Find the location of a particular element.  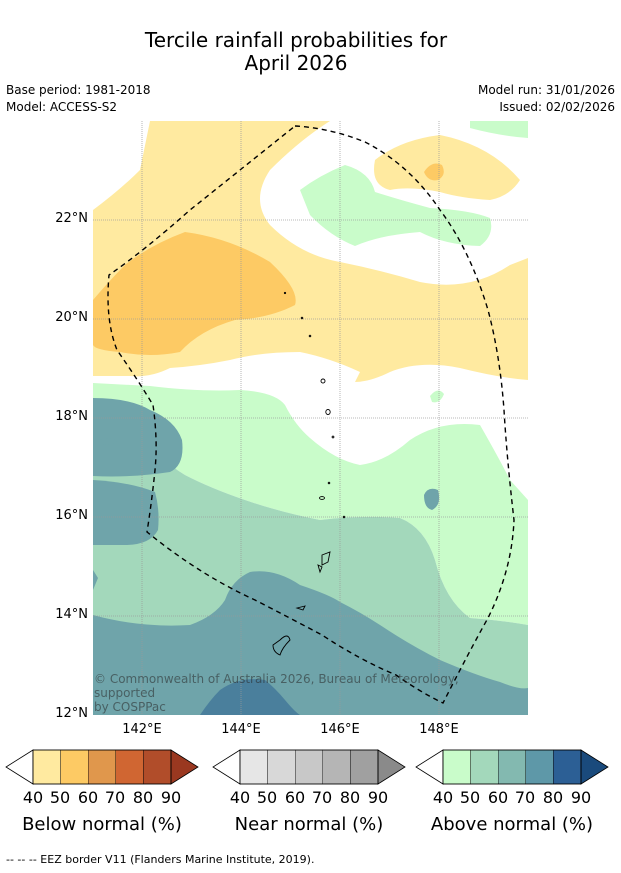

lat-label: 12°N is located at coordinates (71, 713).